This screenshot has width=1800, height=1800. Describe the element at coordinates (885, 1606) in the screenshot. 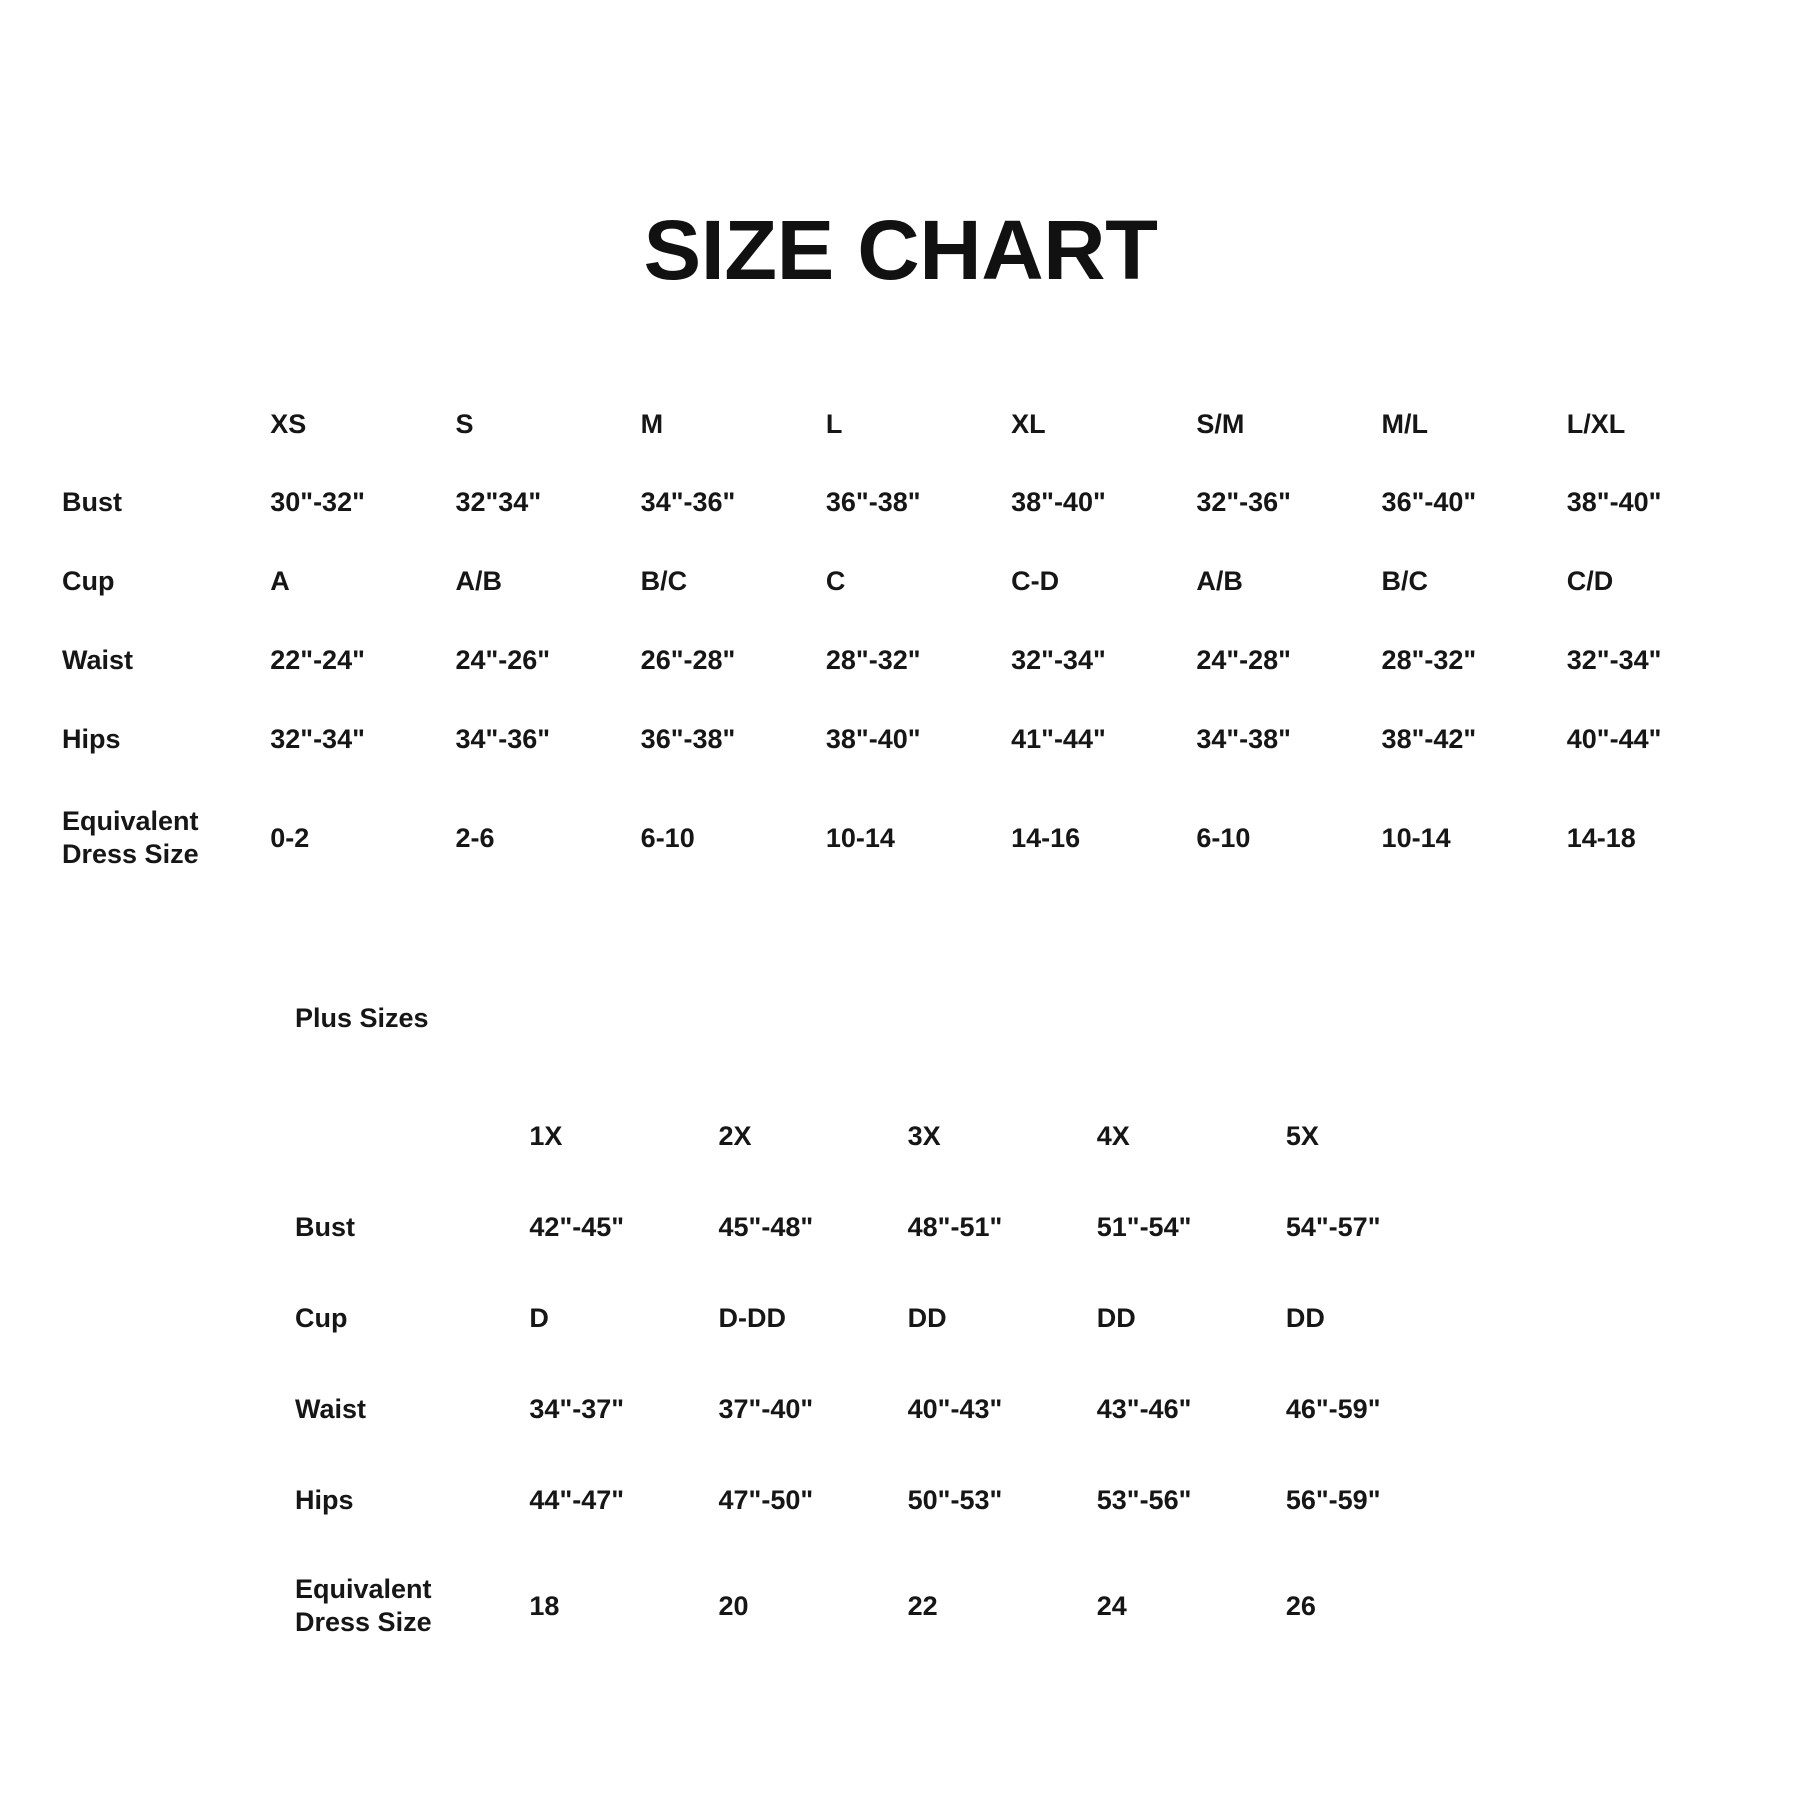

I see `table-row: Equivalent Dress Size 18 20 22 24 26` at that location.